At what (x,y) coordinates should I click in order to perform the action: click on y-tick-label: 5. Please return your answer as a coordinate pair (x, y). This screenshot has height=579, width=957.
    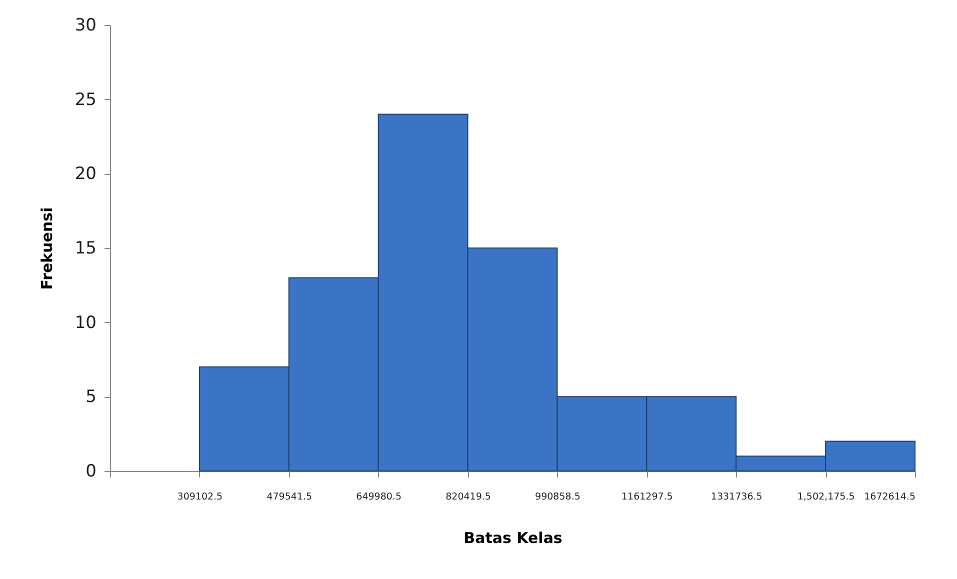
    Looking at the image, I should click on (91, 397).